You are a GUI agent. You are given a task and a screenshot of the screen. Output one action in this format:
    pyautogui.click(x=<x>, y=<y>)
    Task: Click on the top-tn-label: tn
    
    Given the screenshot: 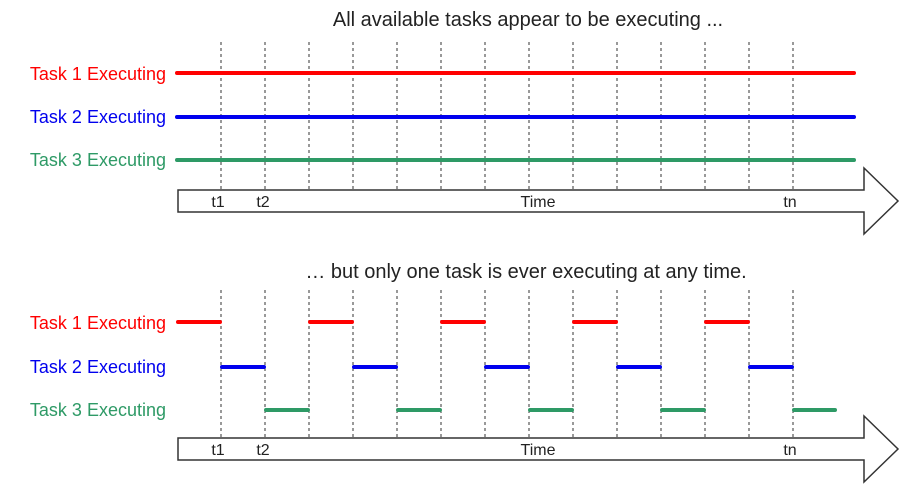 What is the action you would take?
    pyautogui.click(x=789, y=202)
    